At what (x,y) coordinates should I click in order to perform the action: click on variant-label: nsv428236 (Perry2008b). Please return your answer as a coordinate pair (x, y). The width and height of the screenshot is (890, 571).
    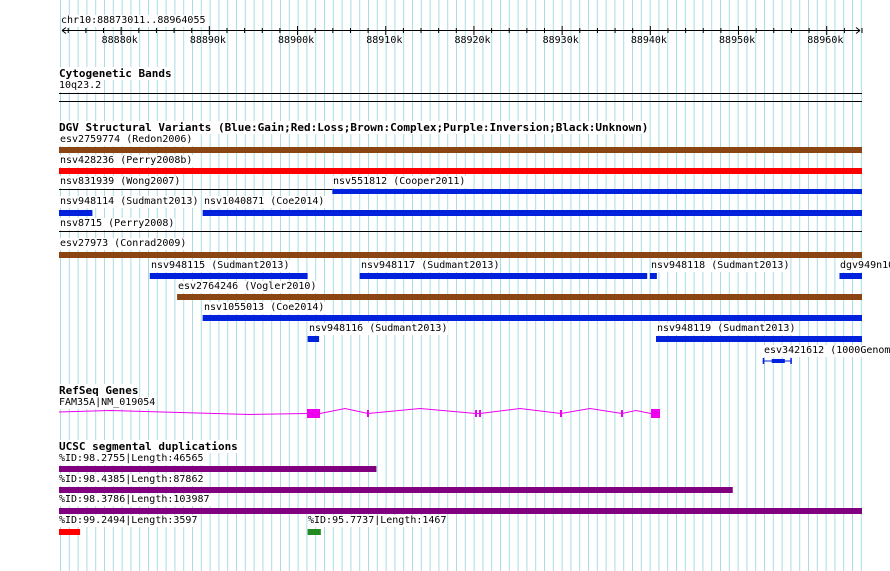
    Looking at the image, I should click on (127, 161).